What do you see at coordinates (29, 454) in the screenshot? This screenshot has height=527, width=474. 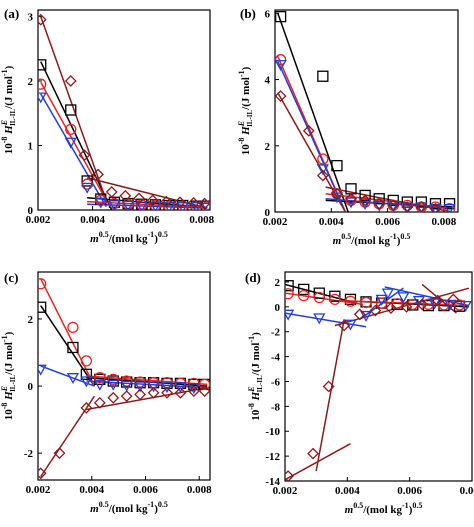 I see `y-tick-label: -2` at bounding box center [29, 454].